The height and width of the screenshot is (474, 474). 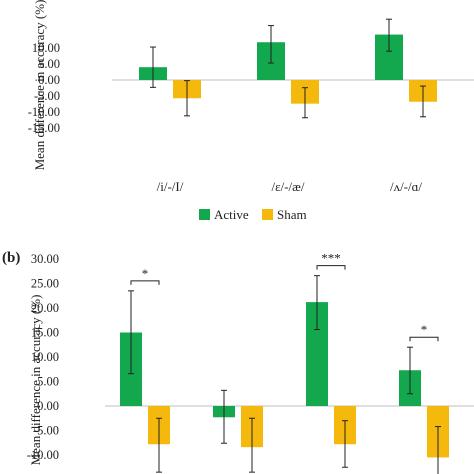 What do you see at coordinates (11, 258) in the screenshot?
I see `panel-label-b: (b)` at bounding box center [11, 258].